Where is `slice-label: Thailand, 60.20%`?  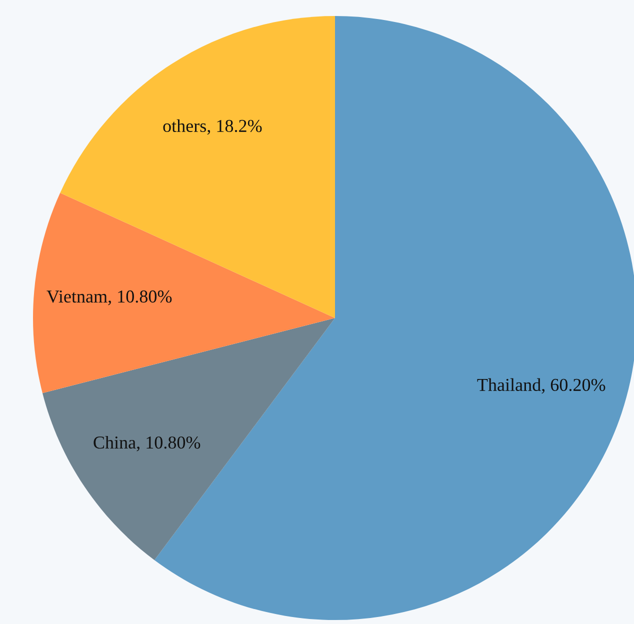
slice-label: Thailand, 60.20% is located at coordinates (541, 386).